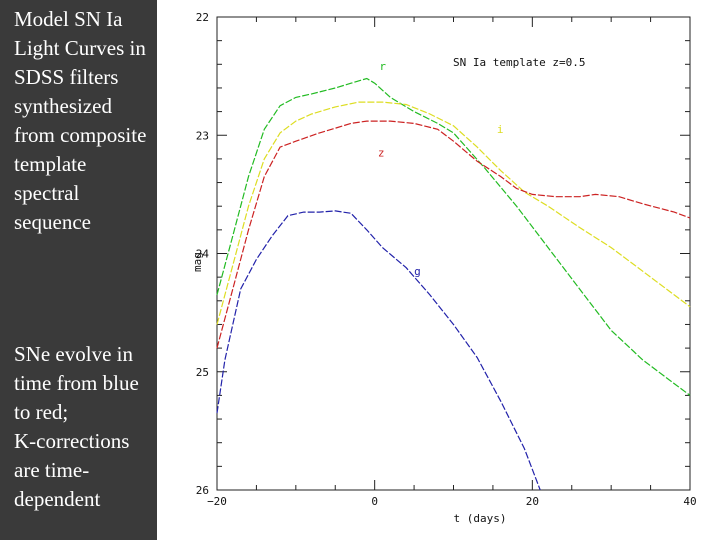 This screenshot has height=540, width=720. I want to click on y-tick-label: 22, so click(202, 17).